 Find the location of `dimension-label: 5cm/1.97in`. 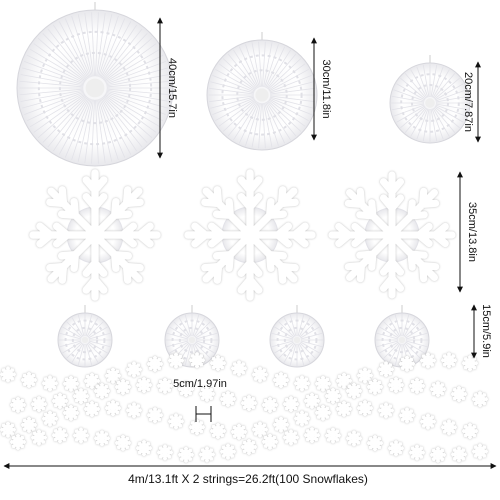

dimension-label: 5cm/1.97in is located at coordinates (200, 384).